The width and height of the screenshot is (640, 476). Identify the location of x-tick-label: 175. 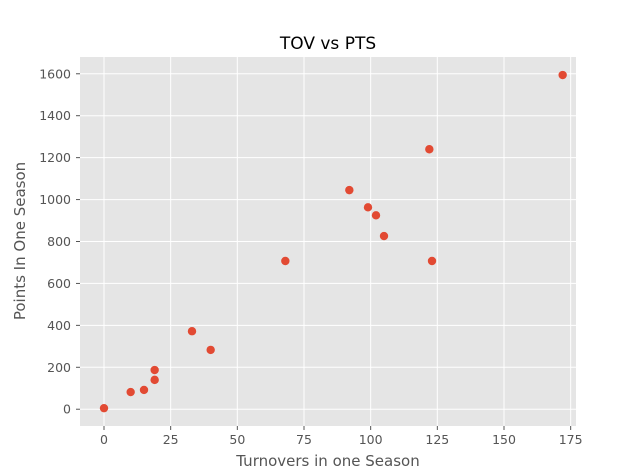
(571, 439).